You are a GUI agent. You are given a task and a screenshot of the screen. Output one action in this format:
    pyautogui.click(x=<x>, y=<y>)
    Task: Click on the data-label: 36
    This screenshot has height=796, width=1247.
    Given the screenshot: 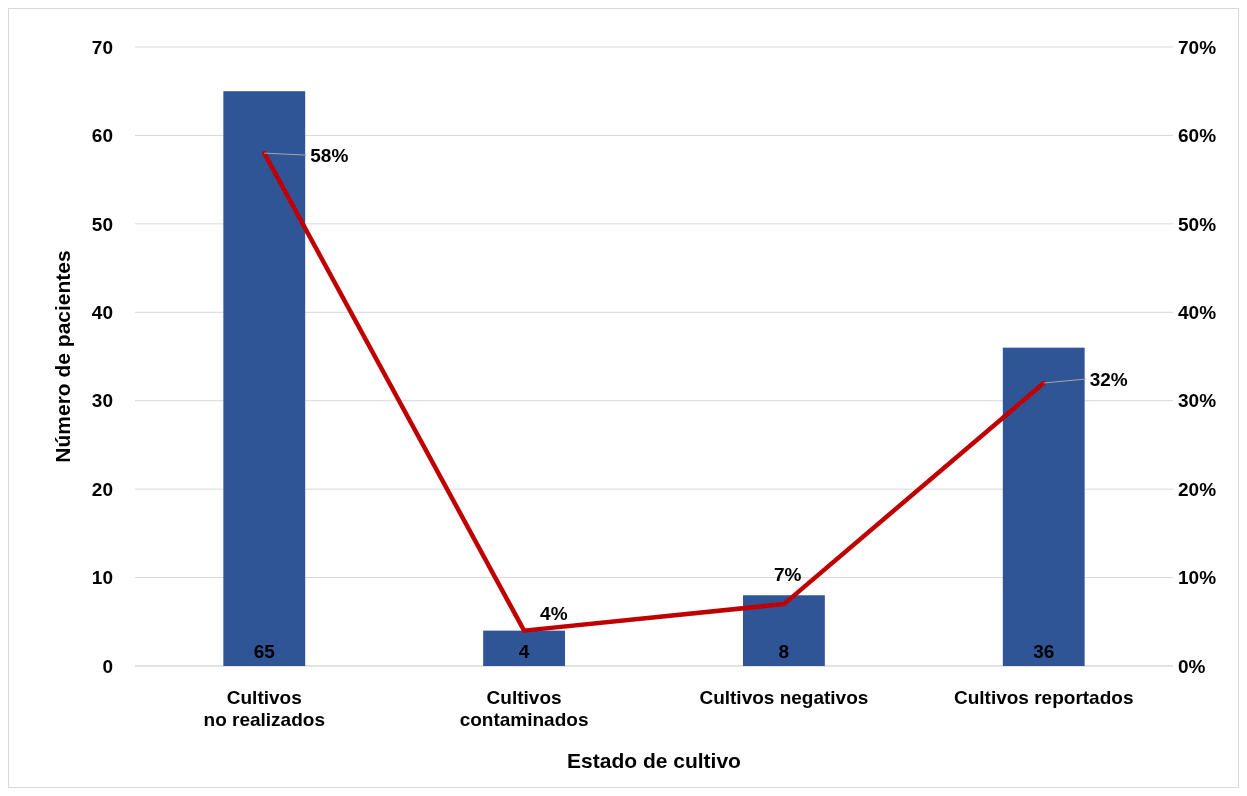 What is the action you would take?
    pyautogui.click(x=1044, y=651)
    